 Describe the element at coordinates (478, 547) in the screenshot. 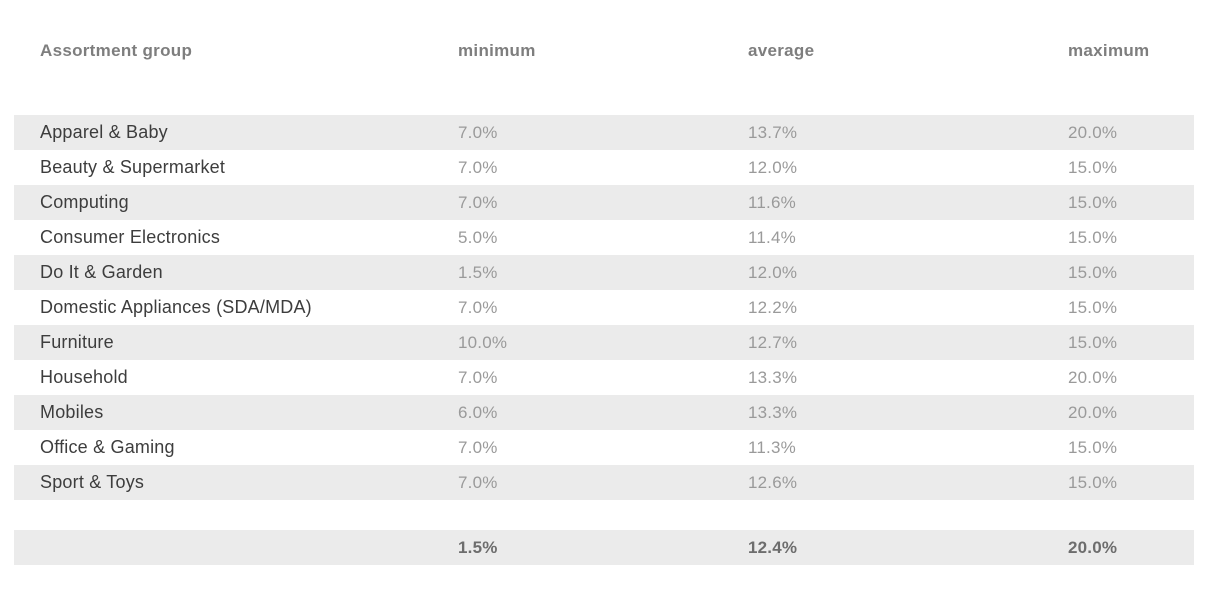

I see `summary-cell-minimum: 1.5%` at that location.